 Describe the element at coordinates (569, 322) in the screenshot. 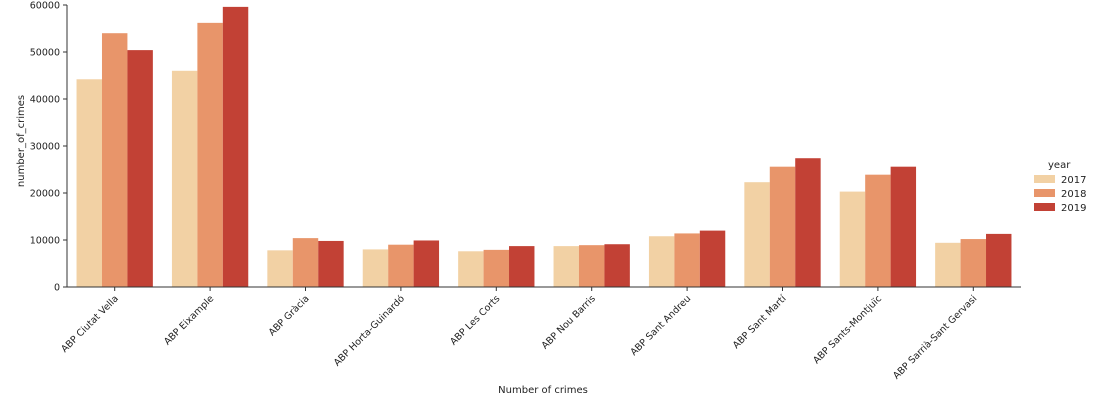

I see `x-tick-label: ABP Nou Barris` at that location.